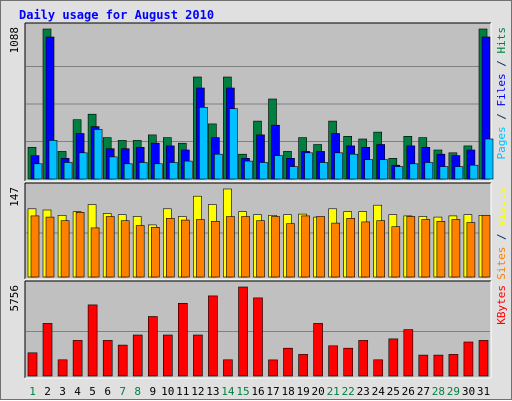 This screenshot has width=512, height=401. What do you see at coordinates (77, 391) in the screenshot?
I see `day-label-4: 4` at bounding box center [77, 391].